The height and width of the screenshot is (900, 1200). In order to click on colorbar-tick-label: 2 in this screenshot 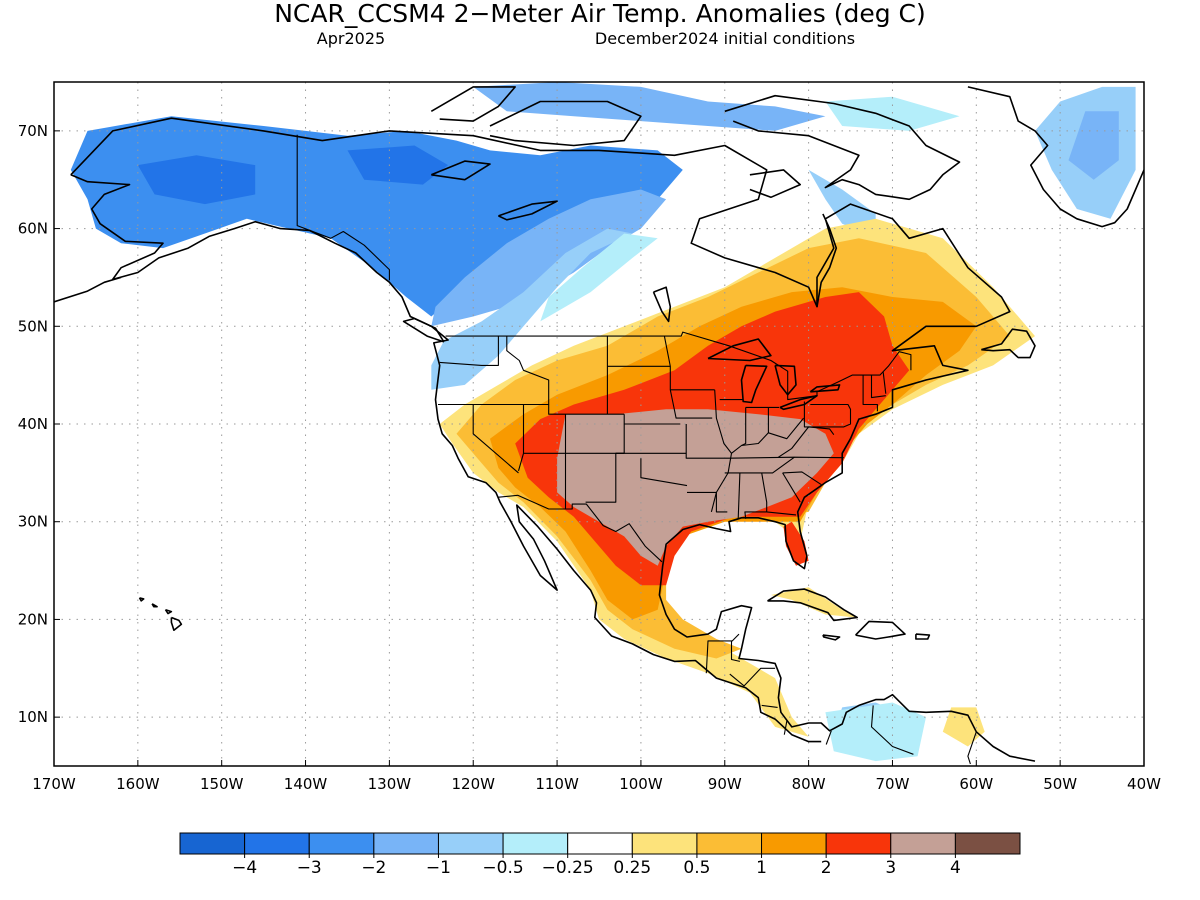, I will do `click(826, 868)`.